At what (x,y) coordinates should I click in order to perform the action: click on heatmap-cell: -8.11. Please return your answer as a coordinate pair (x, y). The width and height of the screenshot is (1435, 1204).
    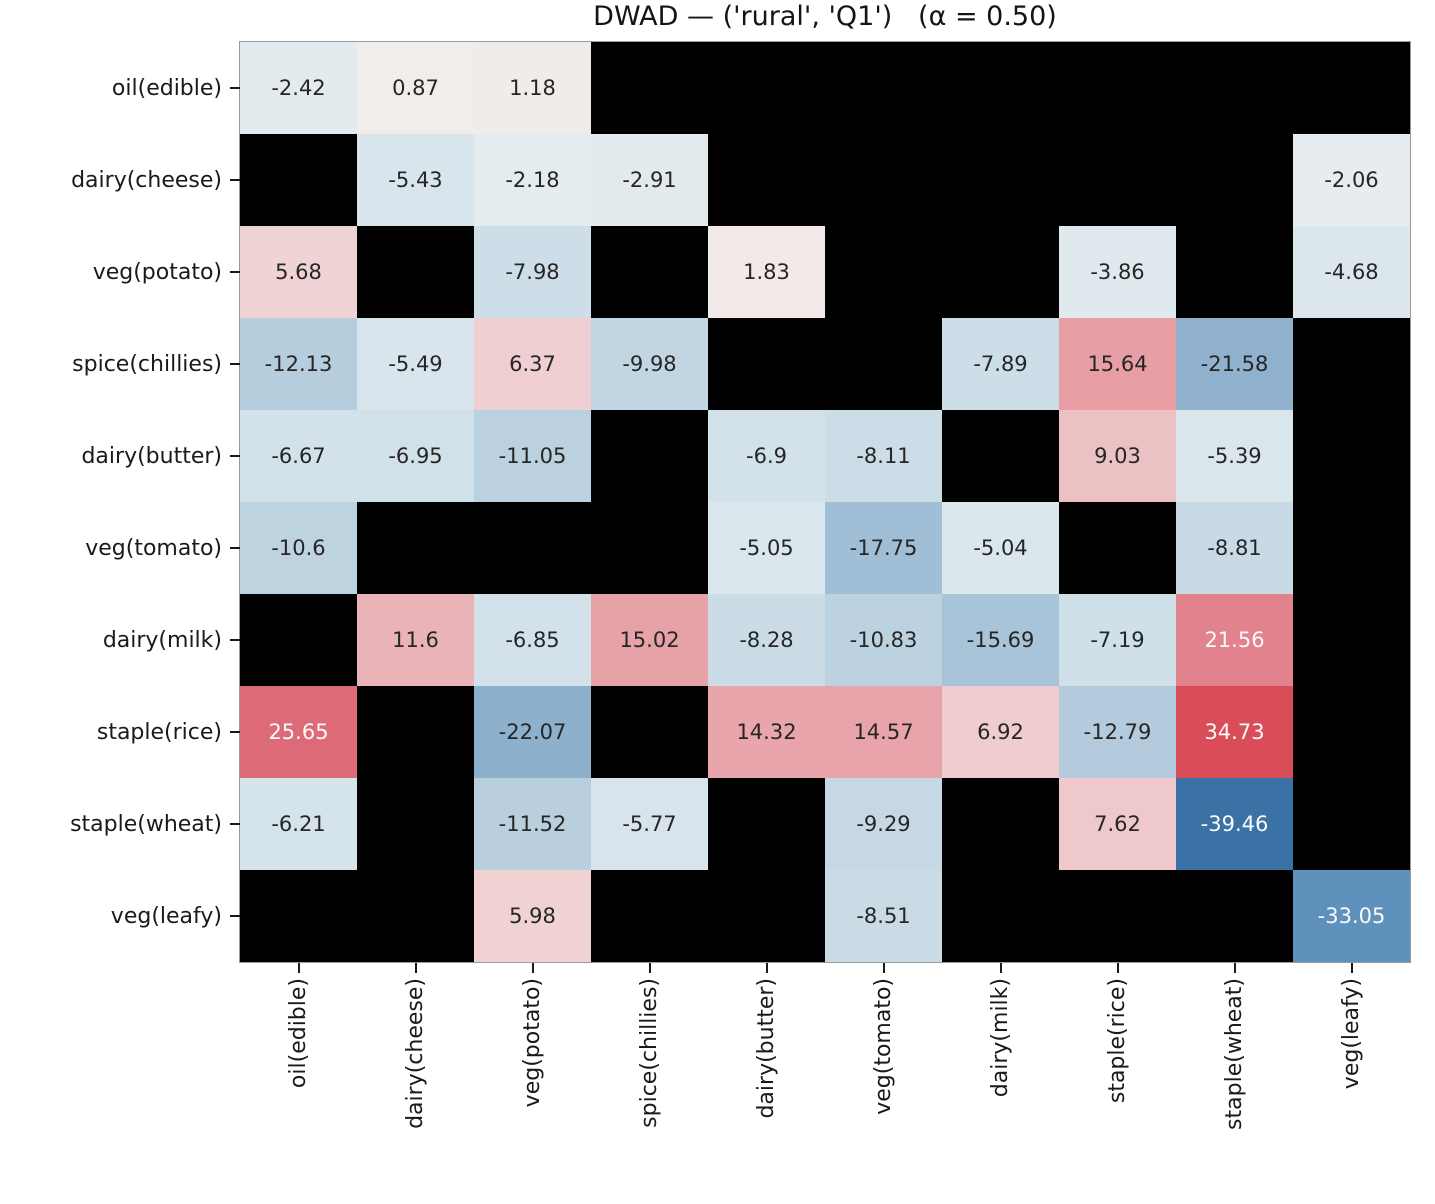
    Looking at the image, I should click on (883, 456).